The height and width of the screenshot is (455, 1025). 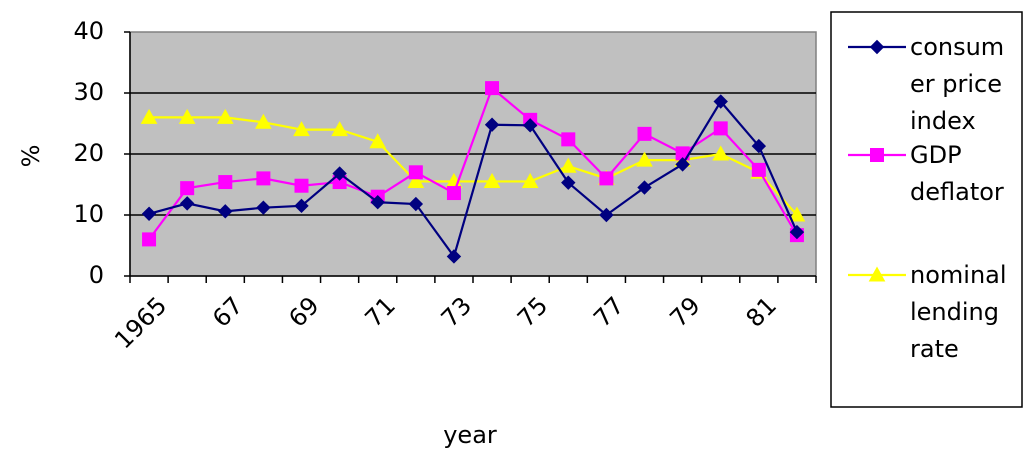 I want to click on y-tick-labels: 0 10 20 30 40, so click(x=88, y=153).